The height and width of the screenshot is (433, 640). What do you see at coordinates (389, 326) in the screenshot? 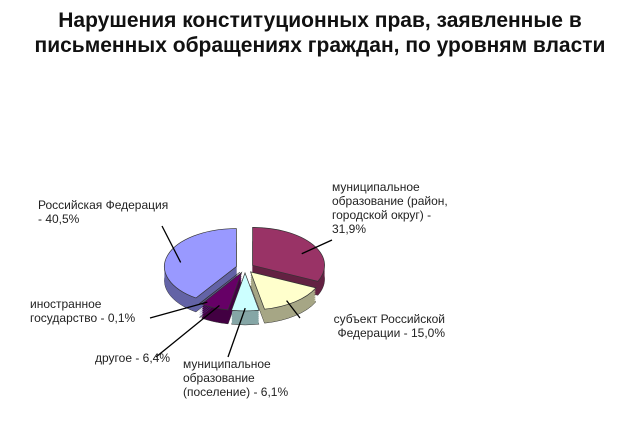
I see `slice-label: субъект Российской Федерации - 15,0%` at bounding box center [389, 326].